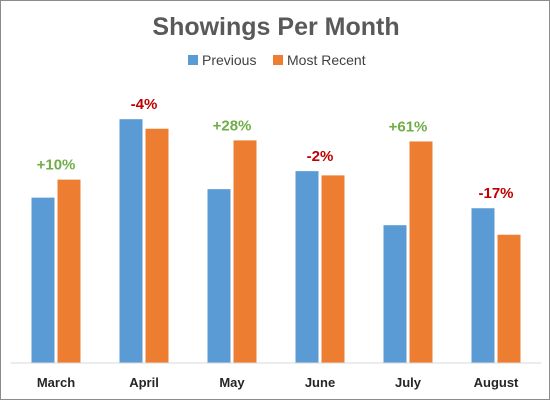 The image size is (550, 401). What do you see at coordinates (408, 126) in the screenshot?
I see `change-label-july: +61%` at bounding box center [408, 126].